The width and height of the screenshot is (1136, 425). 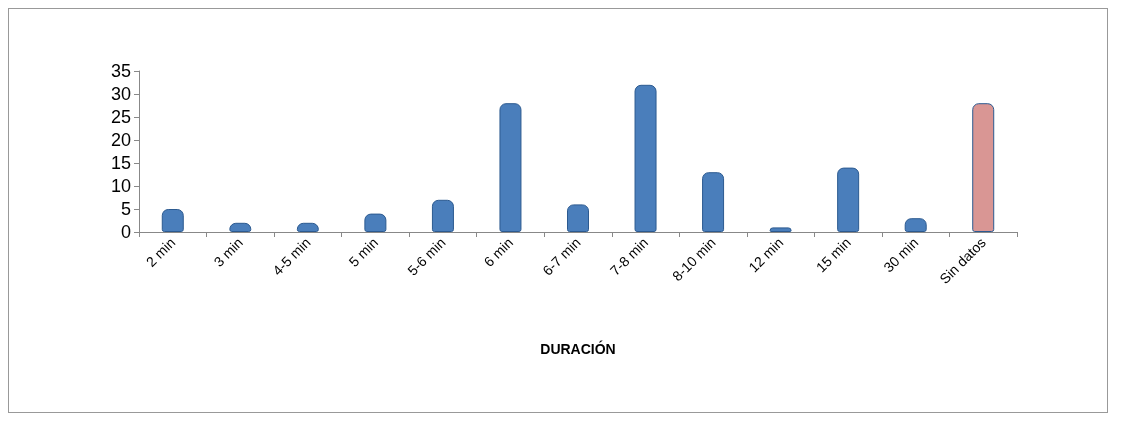 What do you see at coordinates (363, 252) in the screenshot?
I see `x-tick-label: 5 min` at bounding box center [363, 252].